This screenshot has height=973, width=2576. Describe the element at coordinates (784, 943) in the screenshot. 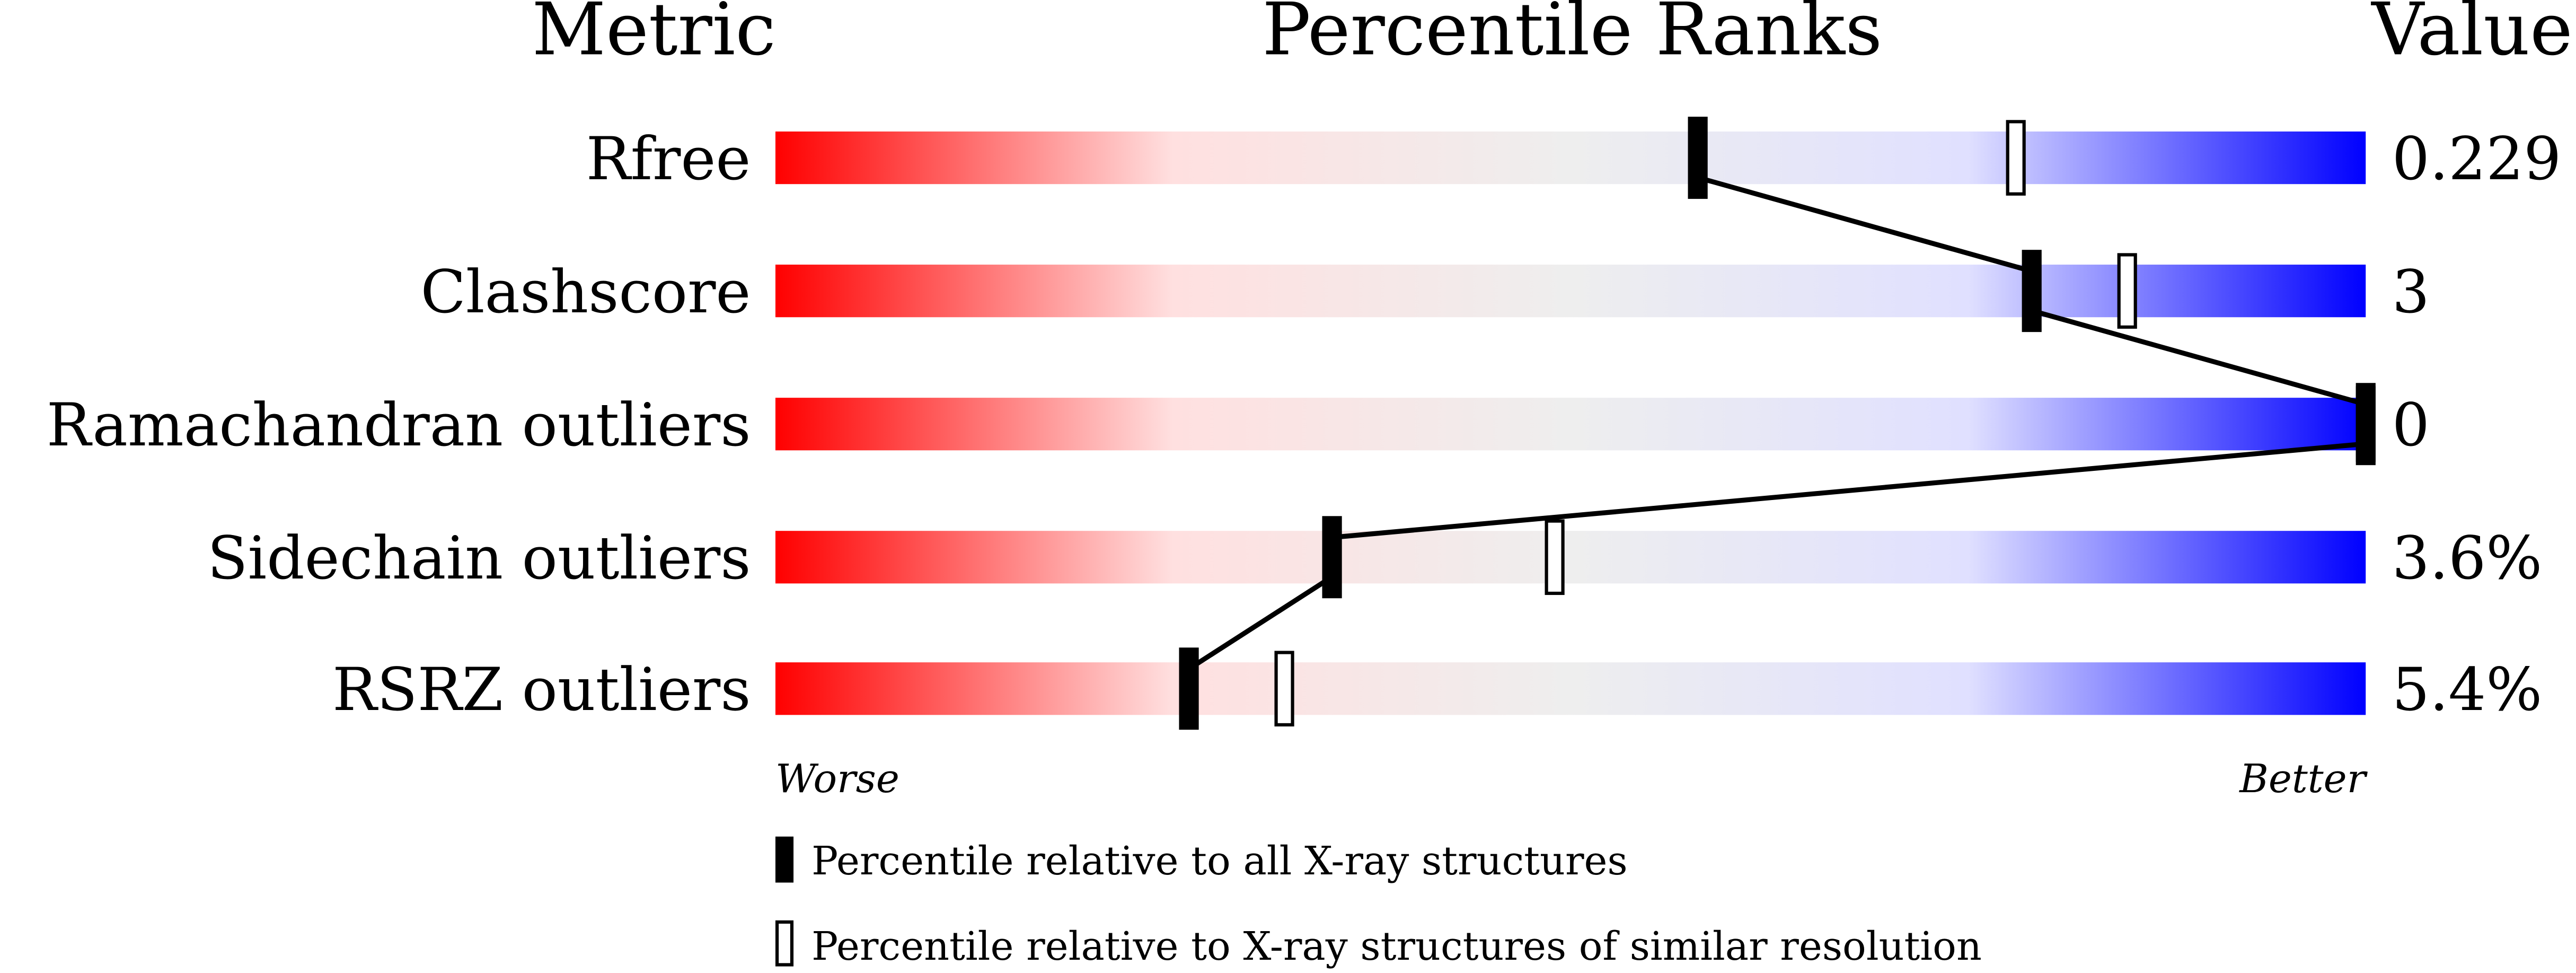

I see `legend-open-marker-icon` at that location.